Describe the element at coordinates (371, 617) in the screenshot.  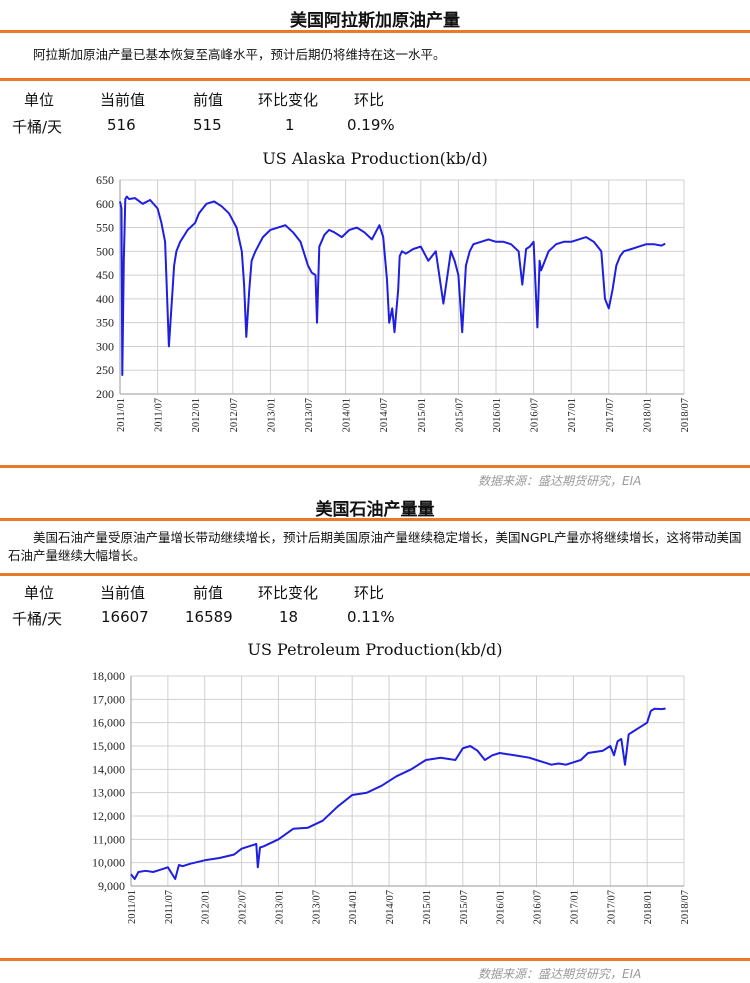
I see `stat-value-pct: 0.11%` at that location.